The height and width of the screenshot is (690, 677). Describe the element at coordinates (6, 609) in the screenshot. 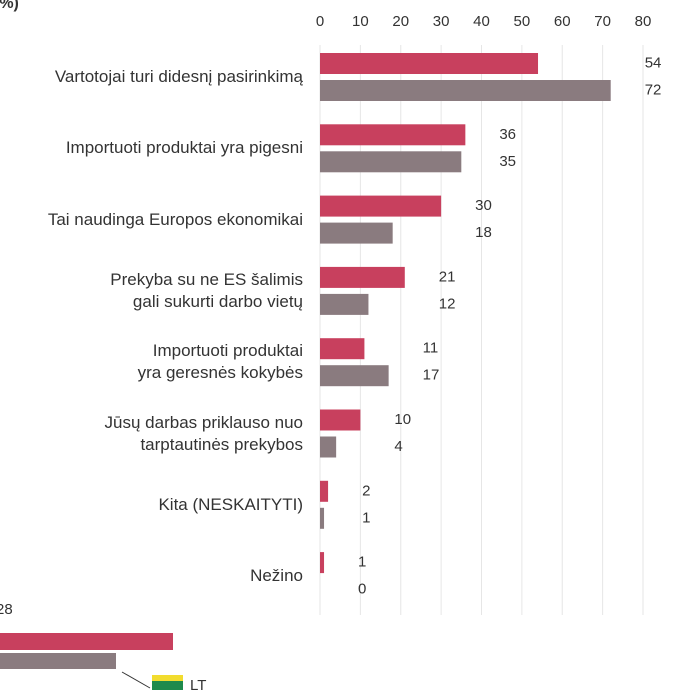

I see `inset-label: 28` at that location.